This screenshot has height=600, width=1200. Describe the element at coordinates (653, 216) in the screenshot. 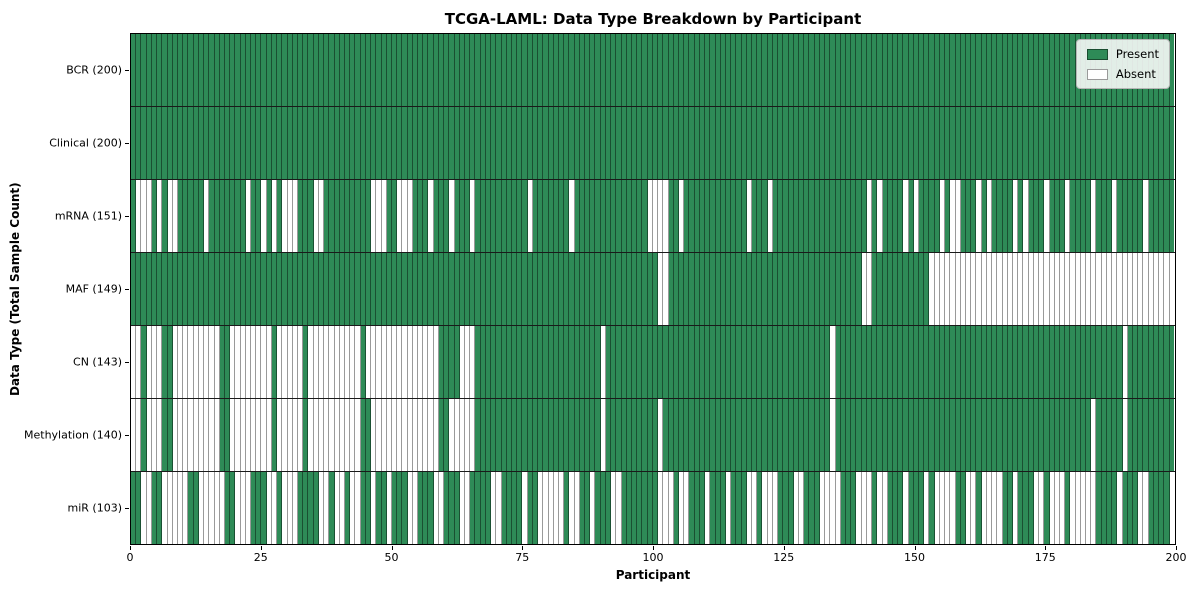

I see `heatmap-row-mRNA` at that location.